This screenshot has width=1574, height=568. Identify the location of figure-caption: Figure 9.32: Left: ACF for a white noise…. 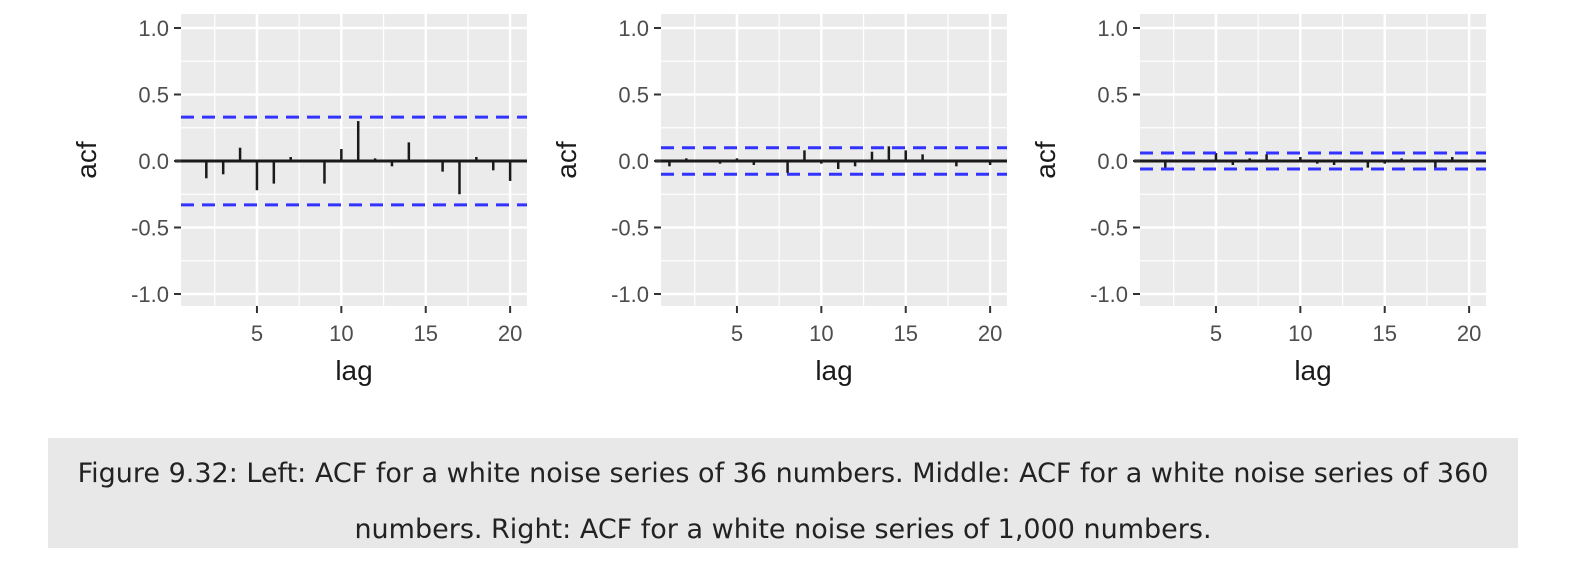
(783, 501).